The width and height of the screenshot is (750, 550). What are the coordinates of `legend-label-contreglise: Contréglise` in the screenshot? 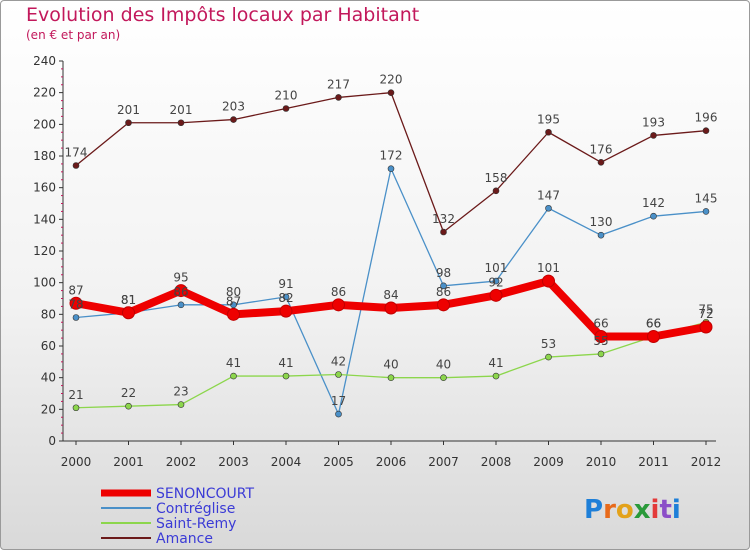 It's located at (195, 509).